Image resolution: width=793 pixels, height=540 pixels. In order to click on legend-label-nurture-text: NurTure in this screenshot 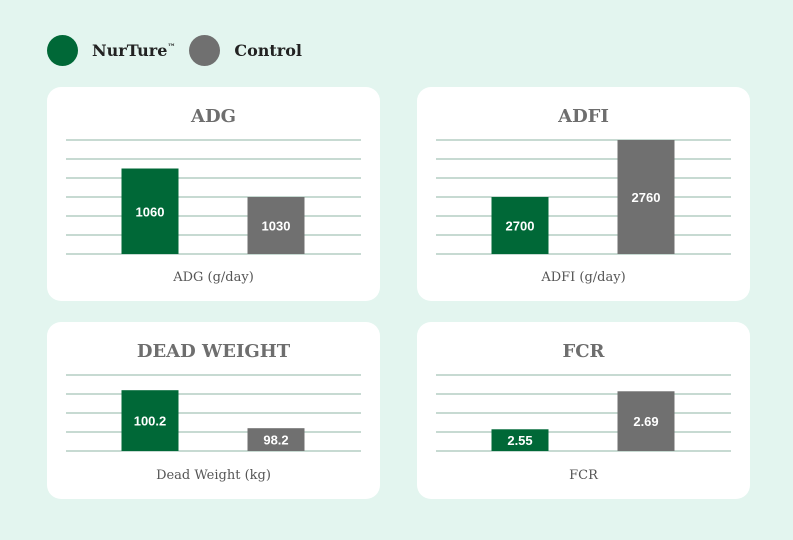, I will do `click(130, 50)`.